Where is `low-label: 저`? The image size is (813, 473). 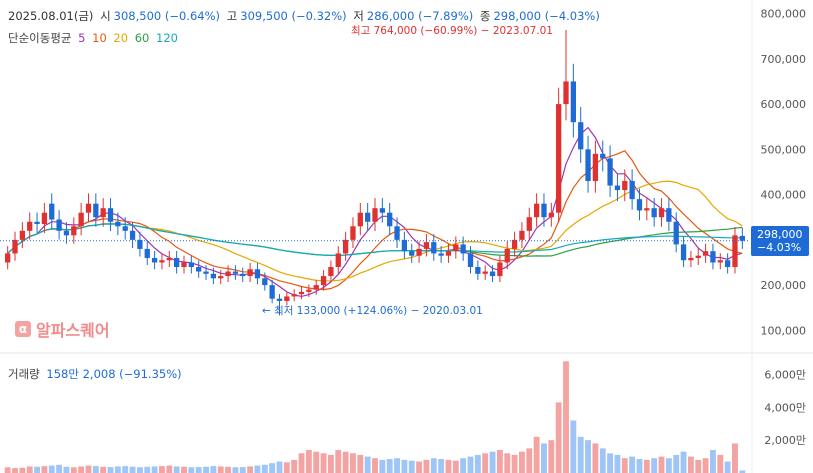 low-label: 저 is located at coordinates (358, 16).